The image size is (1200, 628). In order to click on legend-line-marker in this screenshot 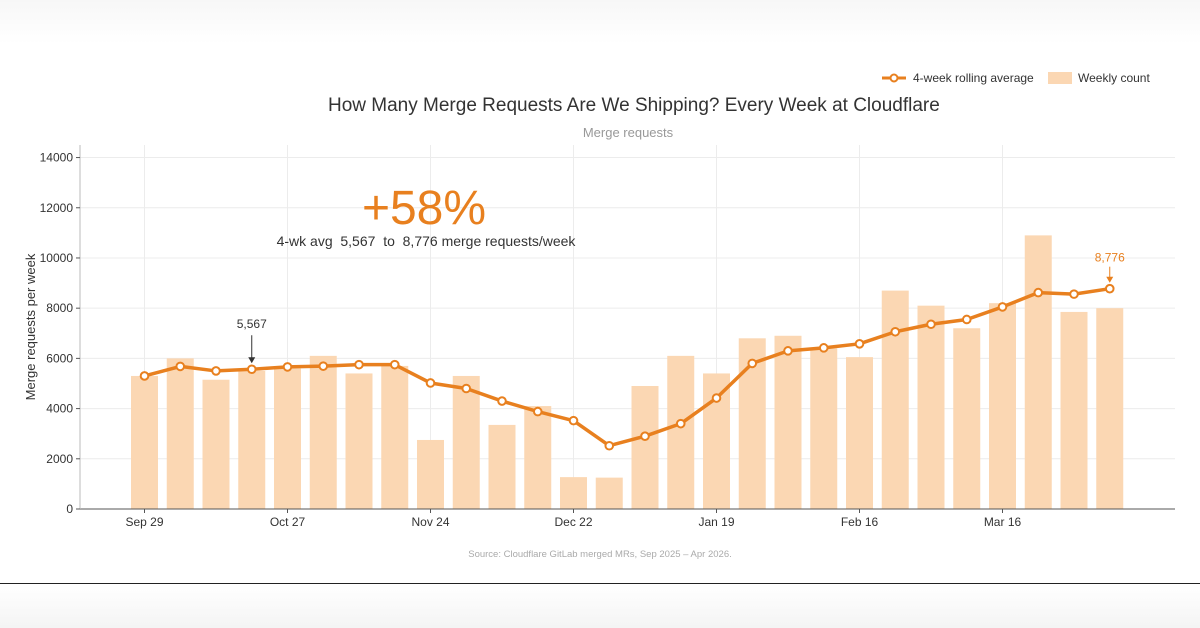, I will do `click(894, 78)`.